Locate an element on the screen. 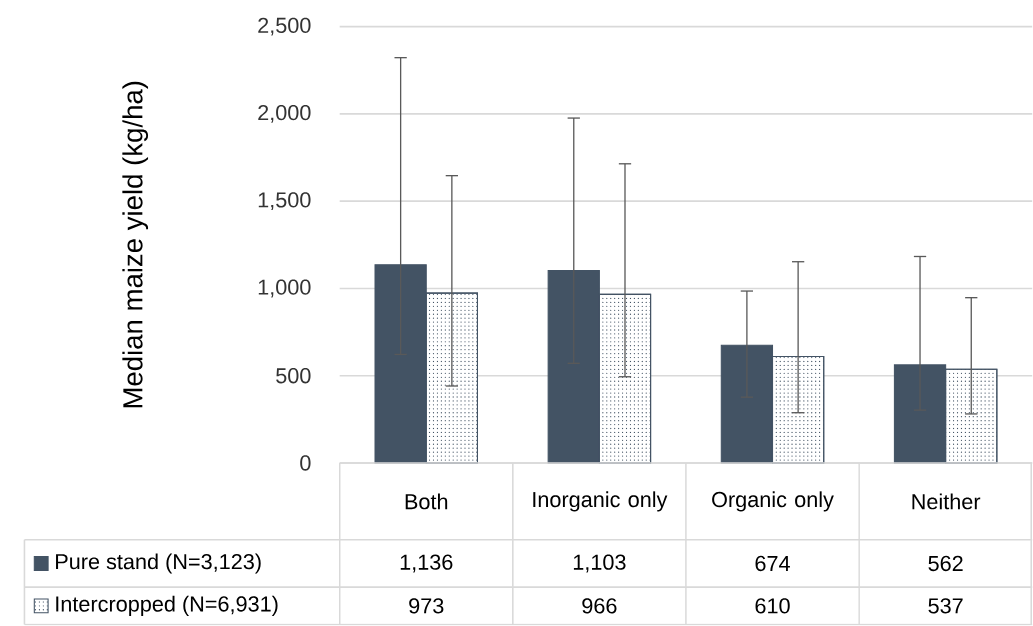  y-axis-title: Median maize yield (kg/ha) is located at coordinates (135, 245).